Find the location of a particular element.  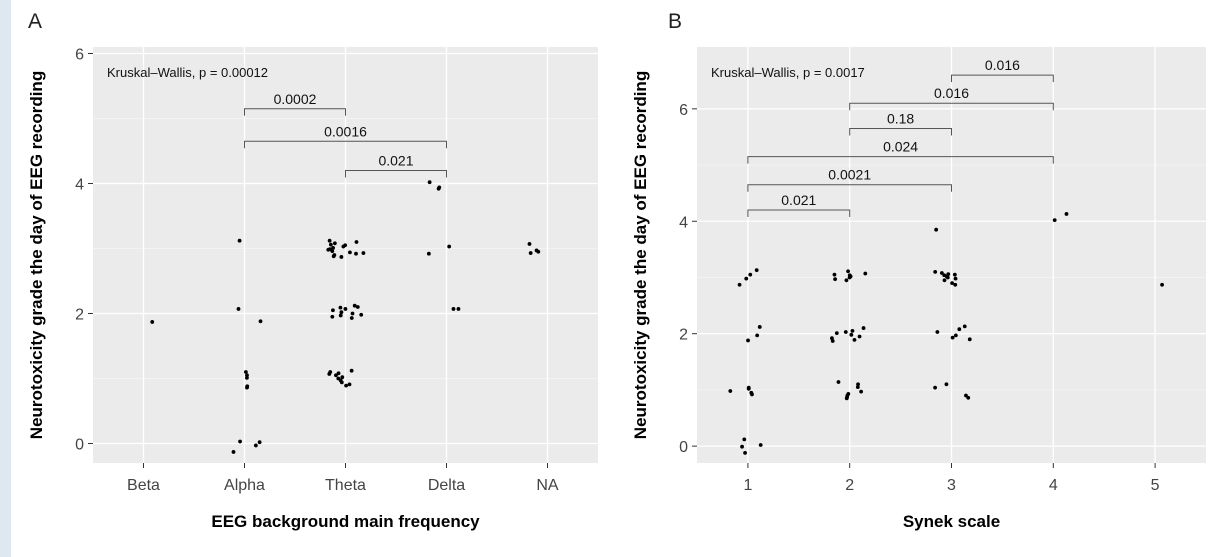

comparison-p-value: 0.0021 is located at coordinates (849, 175).